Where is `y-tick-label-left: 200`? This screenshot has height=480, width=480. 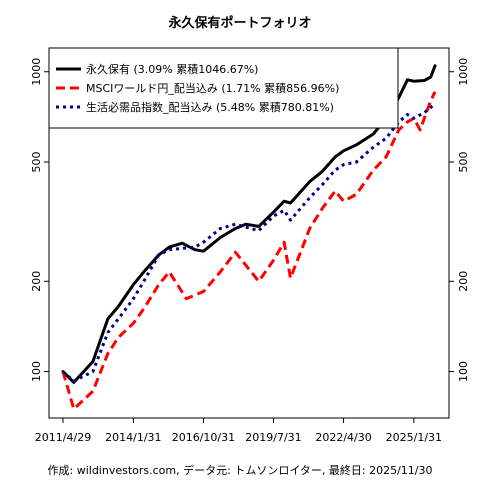
y-tick-label-left: 200 is located at coordinates (36, 281).